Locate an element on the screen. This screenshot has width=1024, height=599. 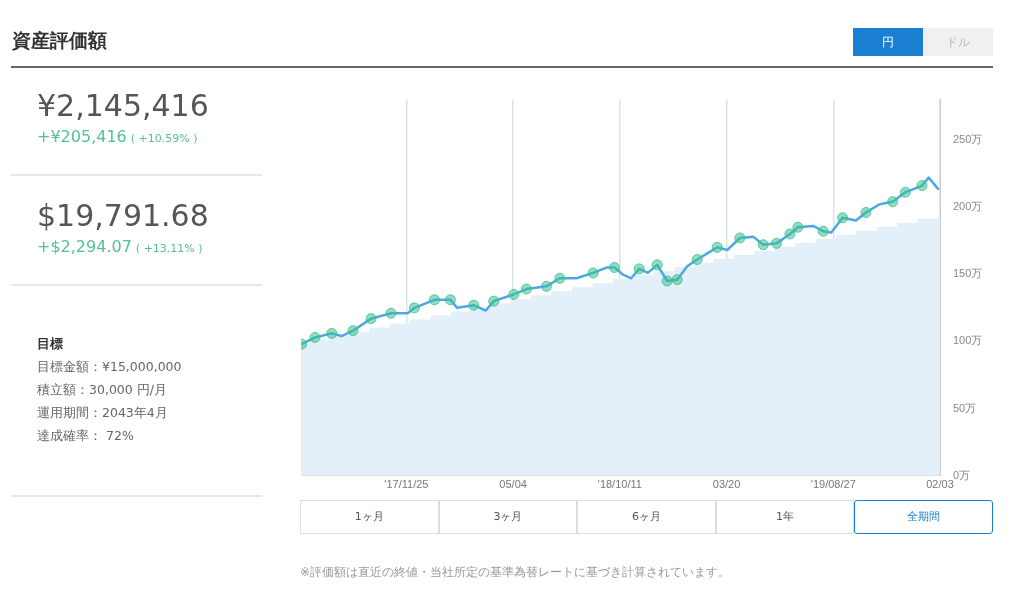
text: 3ヶ月 is located at coordinates (508, 517).